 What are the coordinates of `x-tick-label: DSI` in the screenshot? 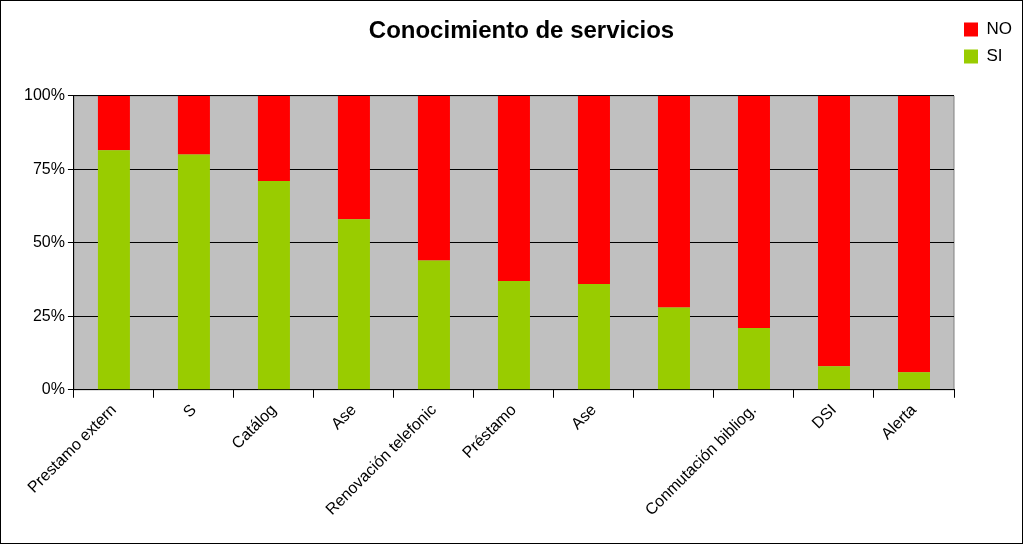 It's located at (824, 416).